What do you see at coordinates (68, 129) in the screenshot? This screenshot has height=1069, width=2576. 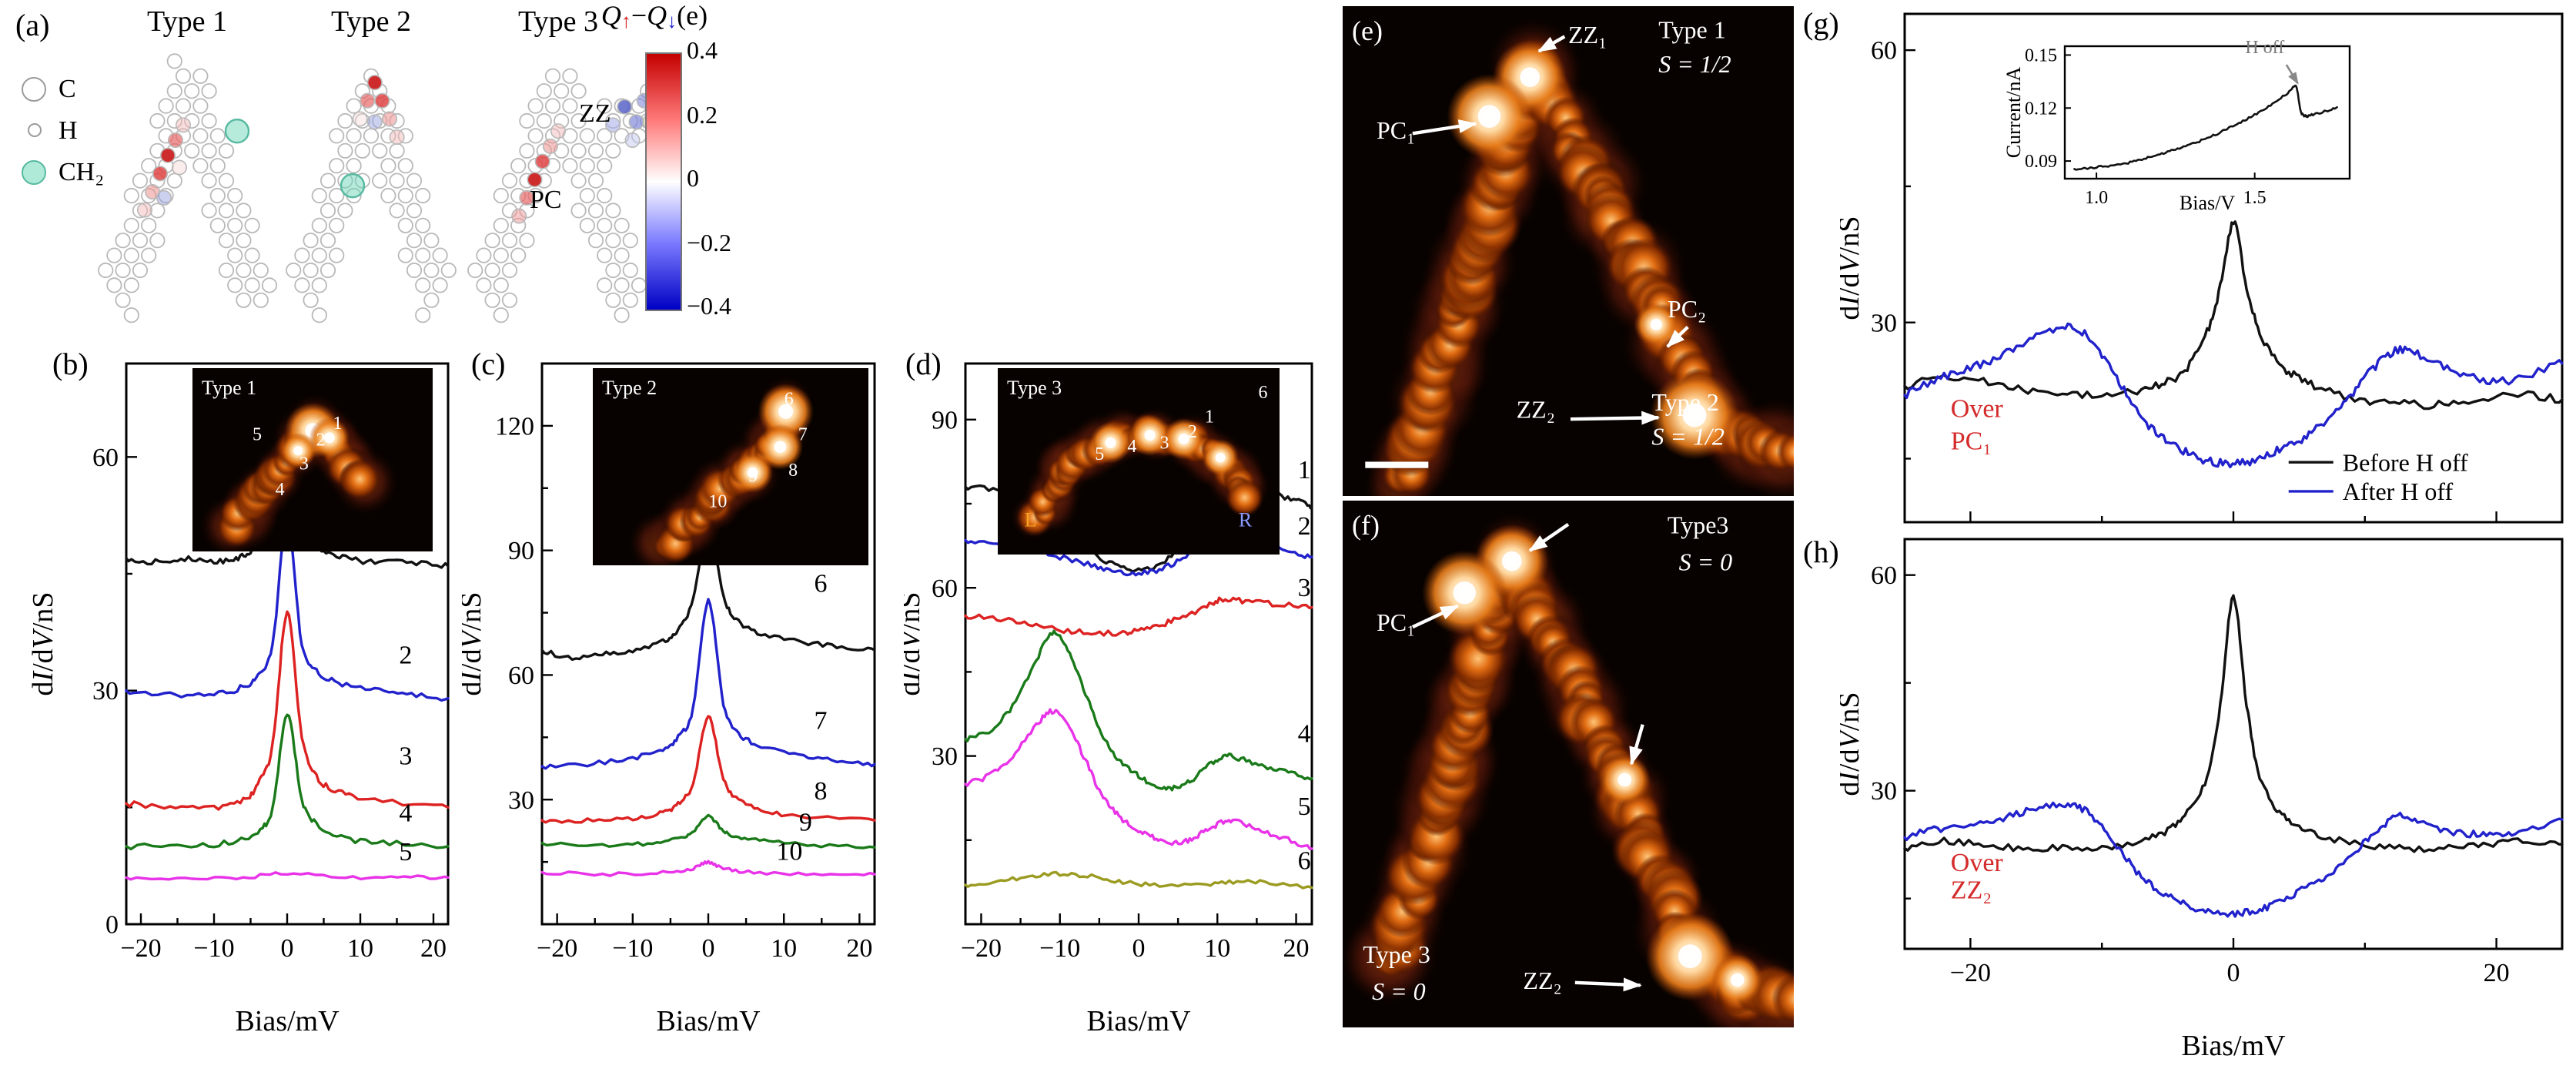 I see `legend-label: H` at bounding box center [68, 129].